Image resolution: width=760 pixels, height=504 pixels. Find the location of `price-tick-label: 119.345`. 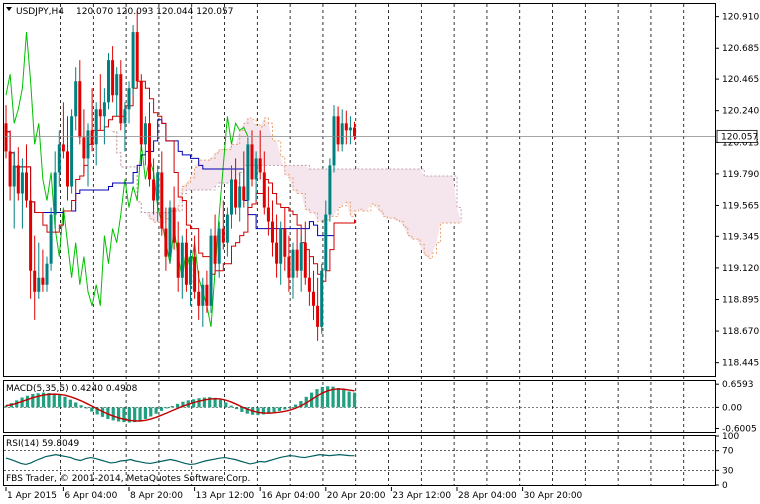

price-tick-label: 119.345 is located at coordinates (740, 237).